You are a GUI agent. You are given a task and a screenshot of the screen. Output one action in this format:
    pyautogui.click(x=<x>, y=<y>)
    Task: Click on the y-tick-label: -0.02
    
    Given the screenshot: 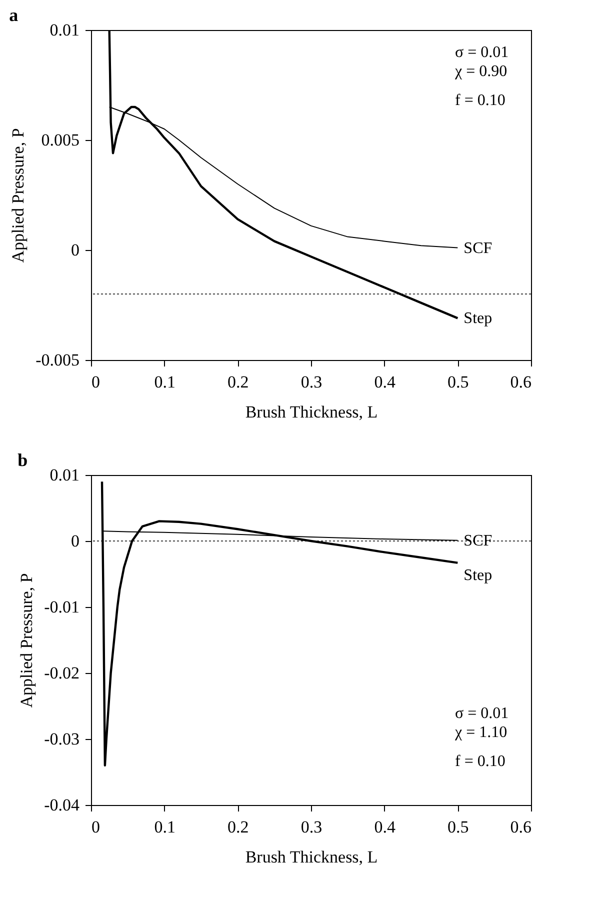 What is the action you would take?
    pyautogui.click(x=62, y=673)
    